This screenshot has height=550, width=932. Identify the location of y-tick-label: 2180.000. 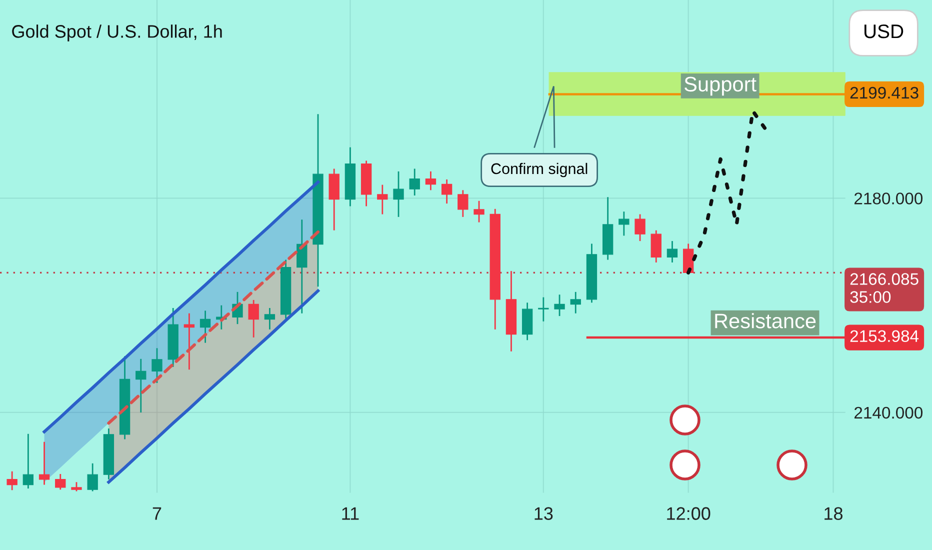
(888, 198).